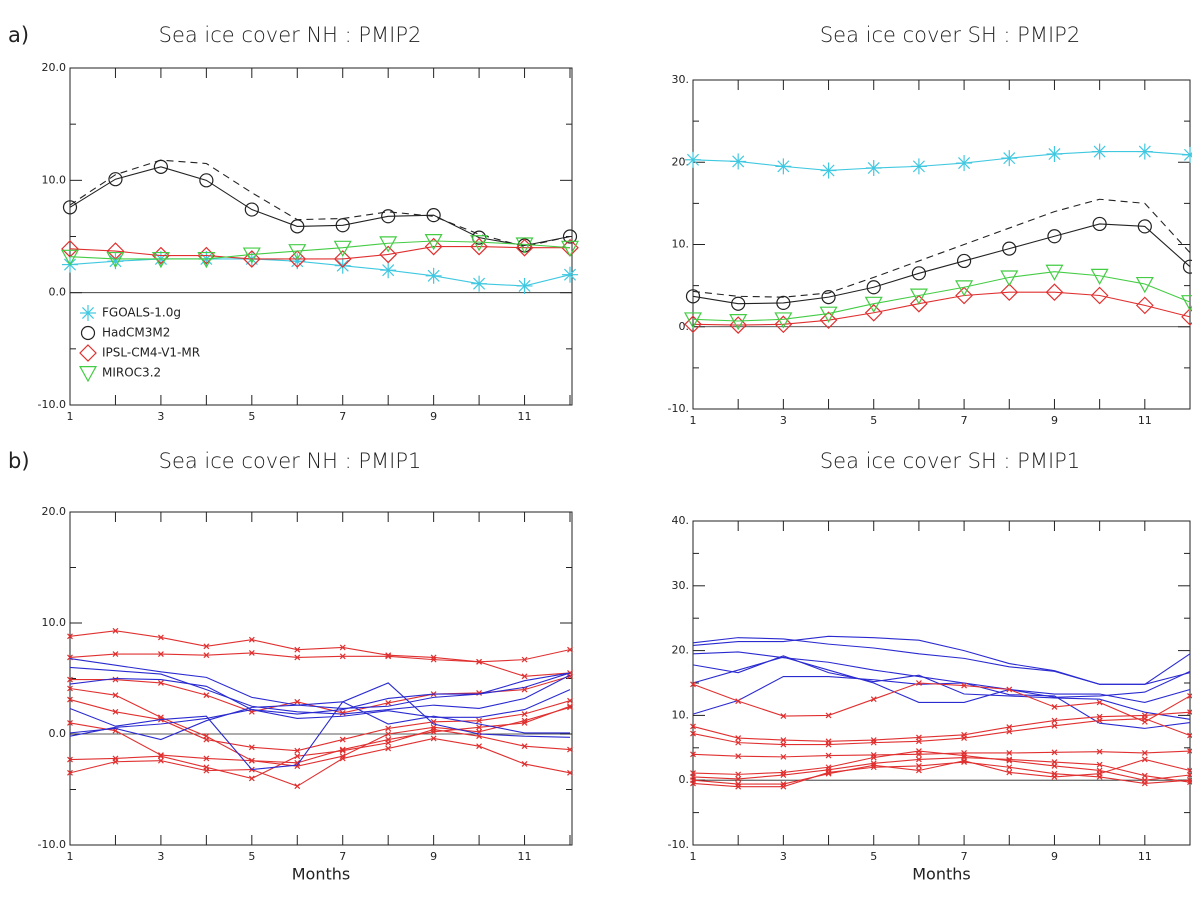 This screenshot has height=899, width=1192. Describe the element at coordinates (88, 353) in the screenshot. I see `legend-marker` at that location.